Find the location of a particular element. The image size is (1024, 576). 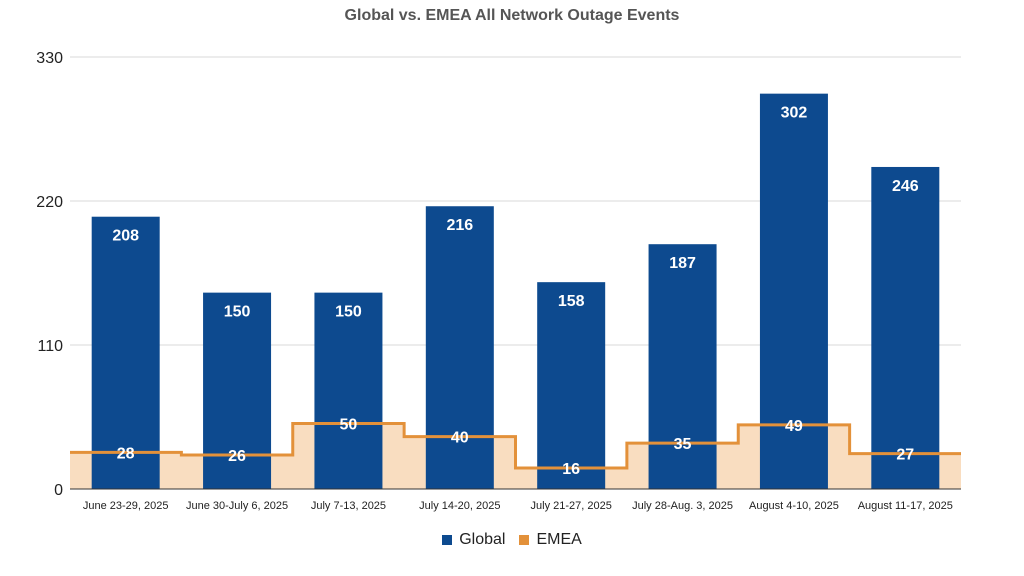

global-value-label-6: 302 is located at coordinates (794, 113).